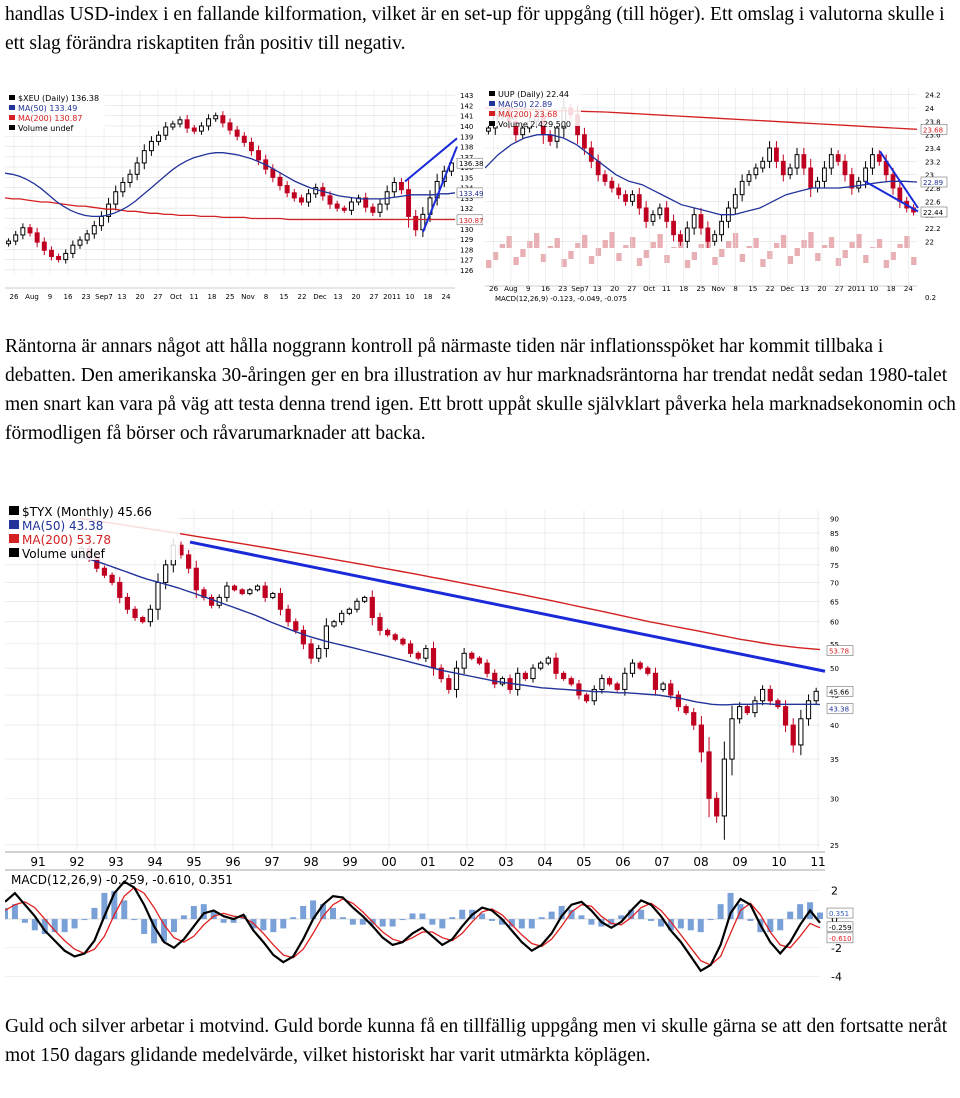  I want to click on uup-y-tick: 23.8, so click(933, 122).